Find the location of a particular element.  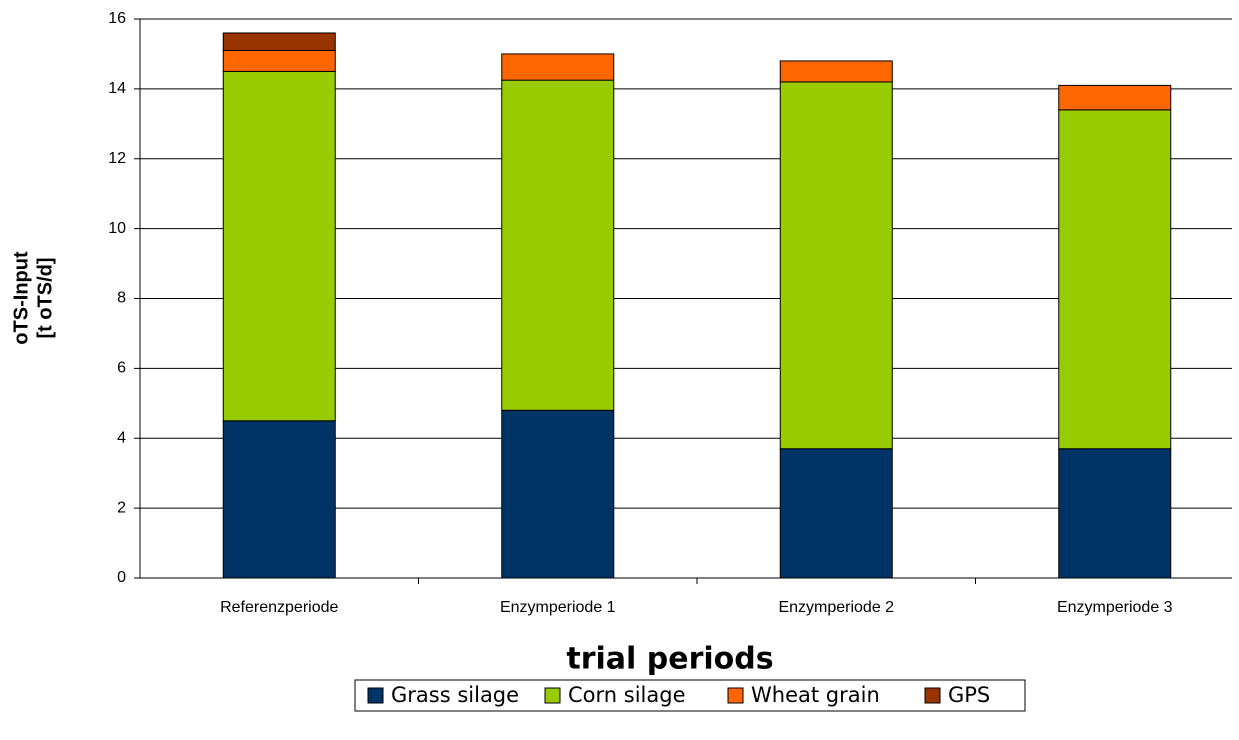

x-tick-label: Enzymperiode 3 is located at coordinates (1115, 607).